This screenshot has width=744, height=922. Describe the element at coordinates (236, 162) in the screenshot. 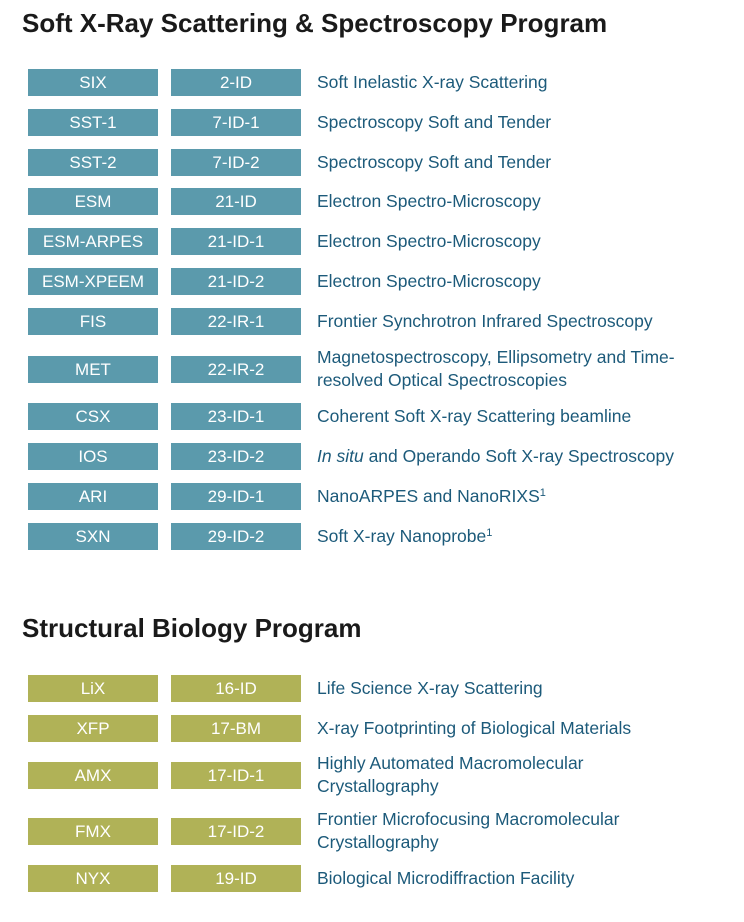

I see `beamline-id-badge: 7-ID-2` at that location.